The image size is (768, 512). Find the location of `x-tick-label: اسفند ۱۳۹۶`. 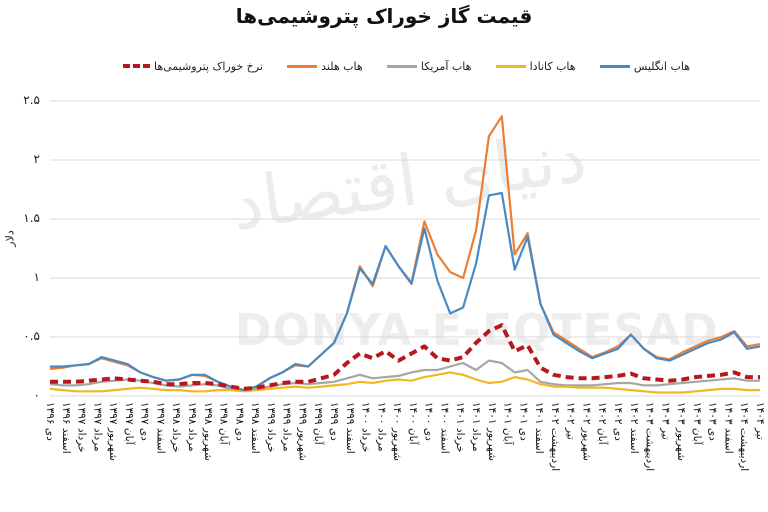

x-tick-label: اسفند ۱۳۹۶ is located at coordinates (65, 428).